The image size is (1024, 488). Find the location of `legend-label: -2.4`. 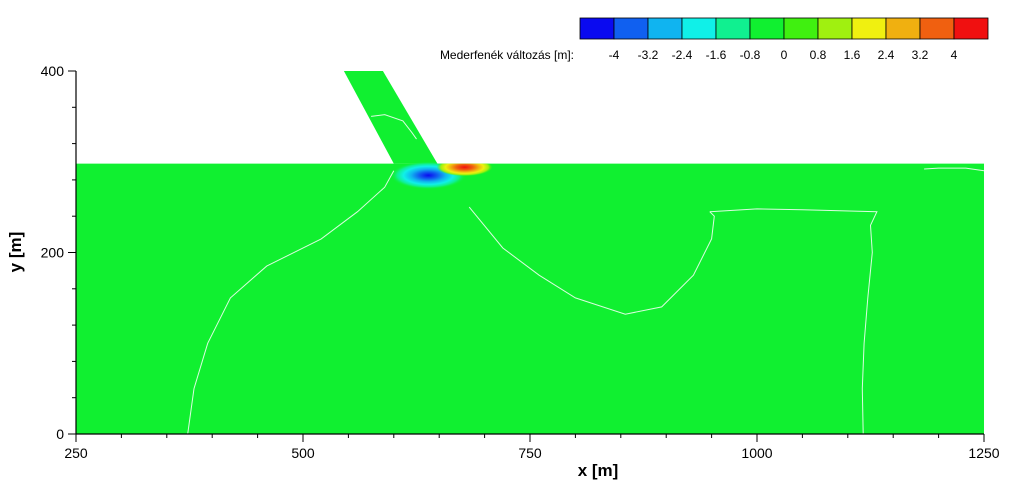

legend-label: -2.4 is located at coordinates (682, 55).